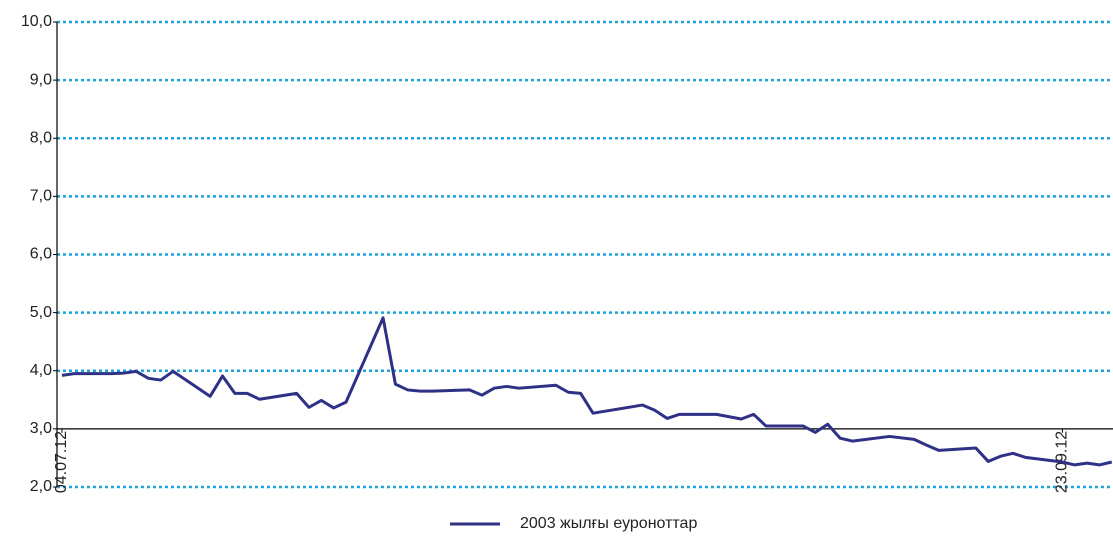  What do you see at coordinates (36, 21) in the screenshot?
I see `y-tick-label: 10,0` at bounding box center [36, 21].